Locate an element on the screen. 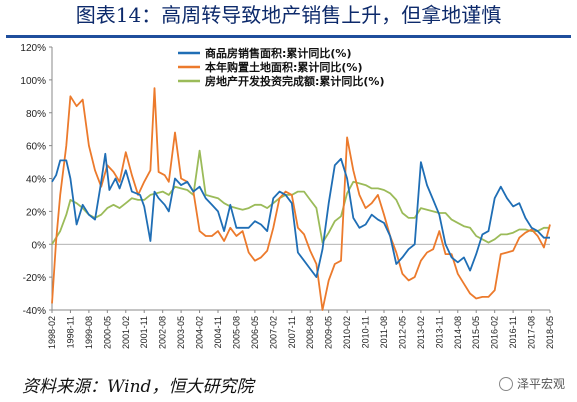  x-tick-label: 2003-05 is located at coordinates (181, 332).